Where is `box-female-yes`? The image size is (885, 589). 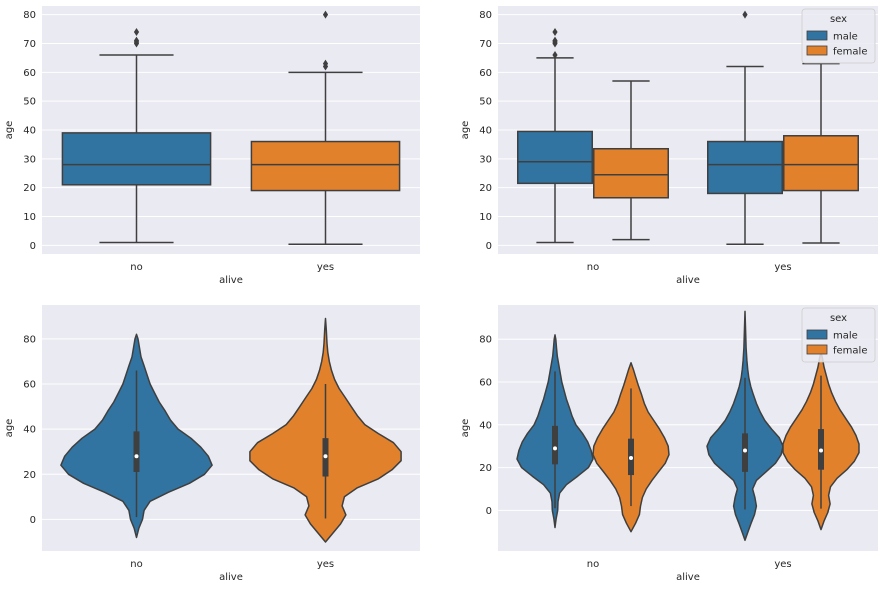
box-female-yes is located at coordinates (821, 163).